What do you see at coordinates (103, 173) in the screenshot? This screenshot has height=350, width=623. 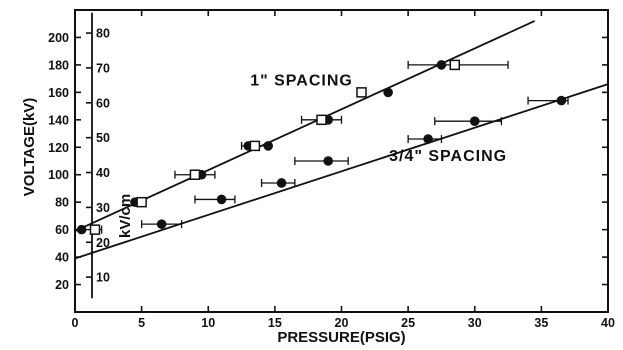 I see `kvcm-tick-label: 40` at bounding box center [103, 173].